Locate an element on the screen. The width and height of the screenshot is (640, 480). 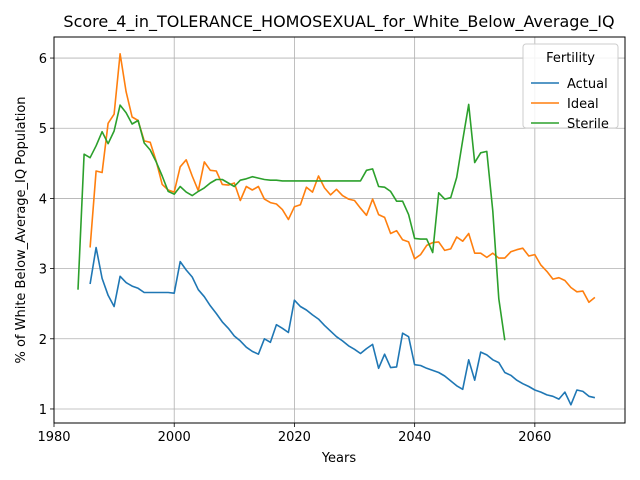
x-tick-label: 2040 is located at coordinates (414, 437).